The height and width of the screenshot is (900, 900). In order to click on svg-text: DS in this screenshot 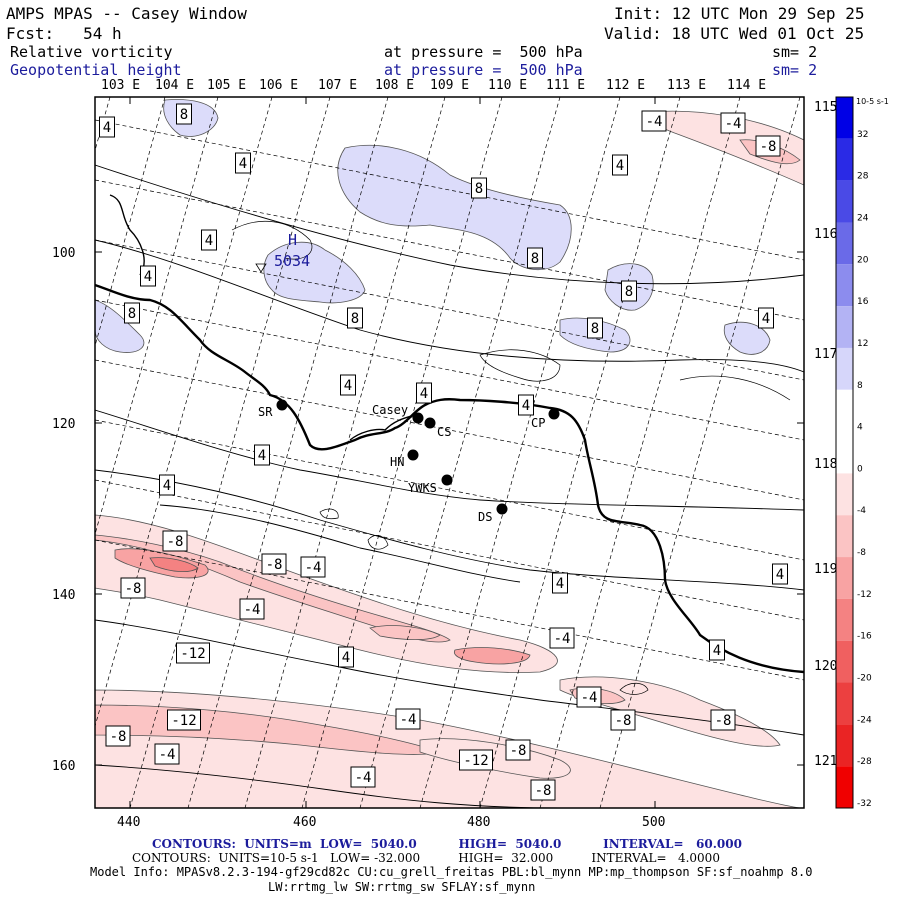, I will do `click(485, 517)`.